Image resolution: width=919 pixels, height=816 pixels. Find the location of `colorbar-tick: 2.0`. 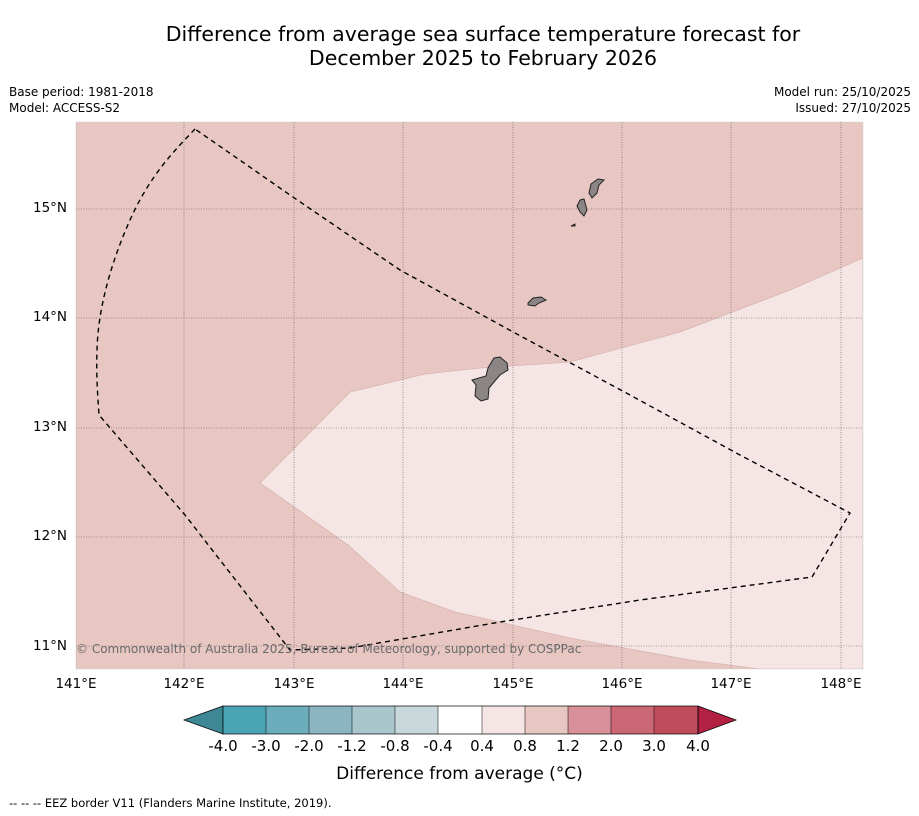

colorbar-tick: 2.0 is located at coordinates (611, 746).